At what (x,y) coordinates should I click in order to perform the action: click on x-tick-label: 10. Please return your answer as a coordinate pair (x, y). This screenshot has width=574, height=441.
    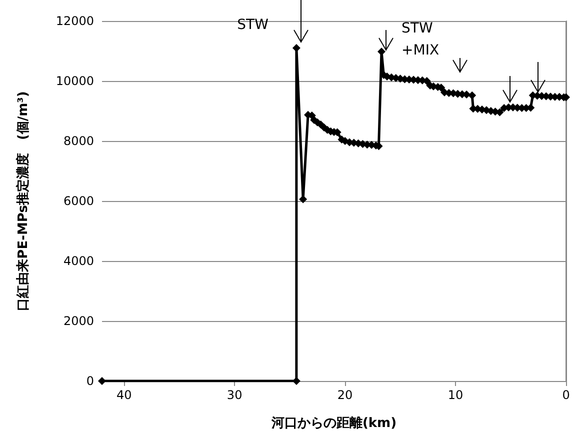
    Looking at the image, I should click on (456, 395).